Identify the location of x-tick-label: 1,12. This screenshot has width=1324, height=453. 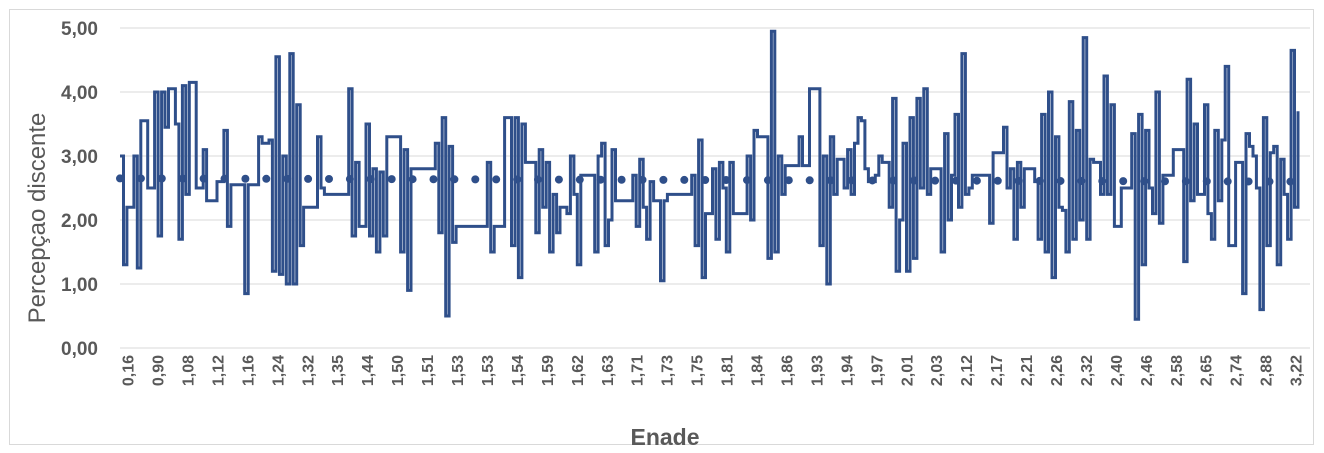
(218, 370).